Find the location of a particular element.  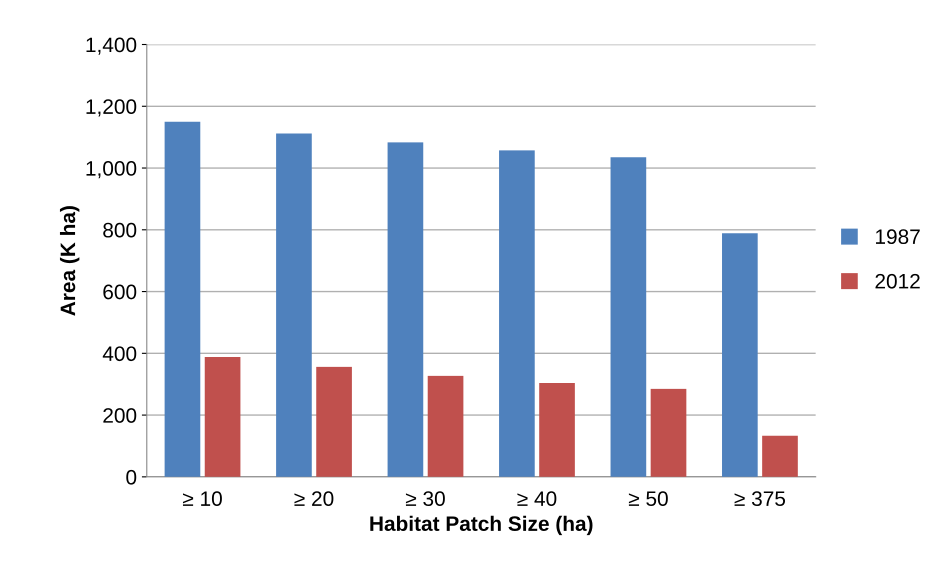

y-tick-label: 1,000 is located at coordinates (111, 169).